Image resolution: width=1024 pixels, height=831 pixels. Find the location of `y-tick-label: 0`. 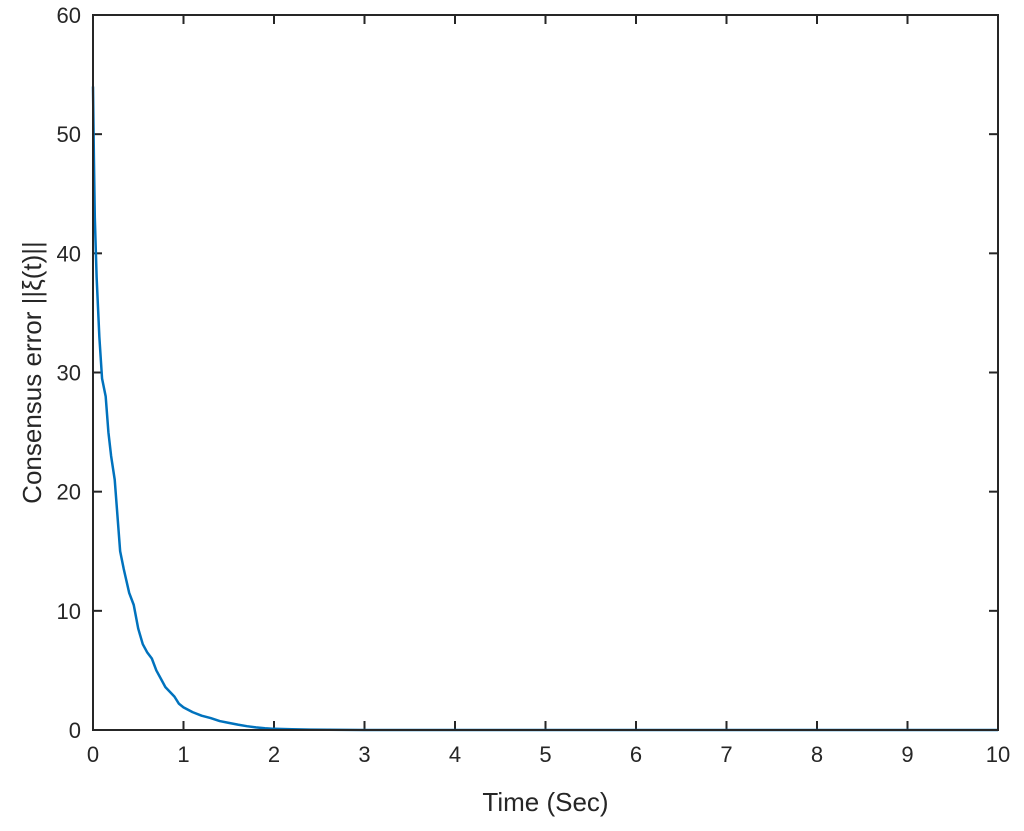

y-tick-label: 0 is located at coordinates (75, 730).